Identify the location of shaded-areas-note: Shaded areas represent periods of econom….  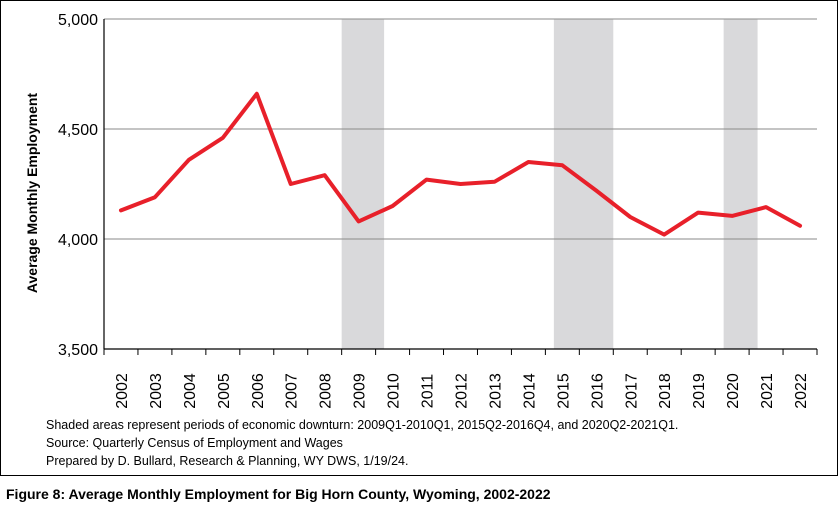
(362, 425).